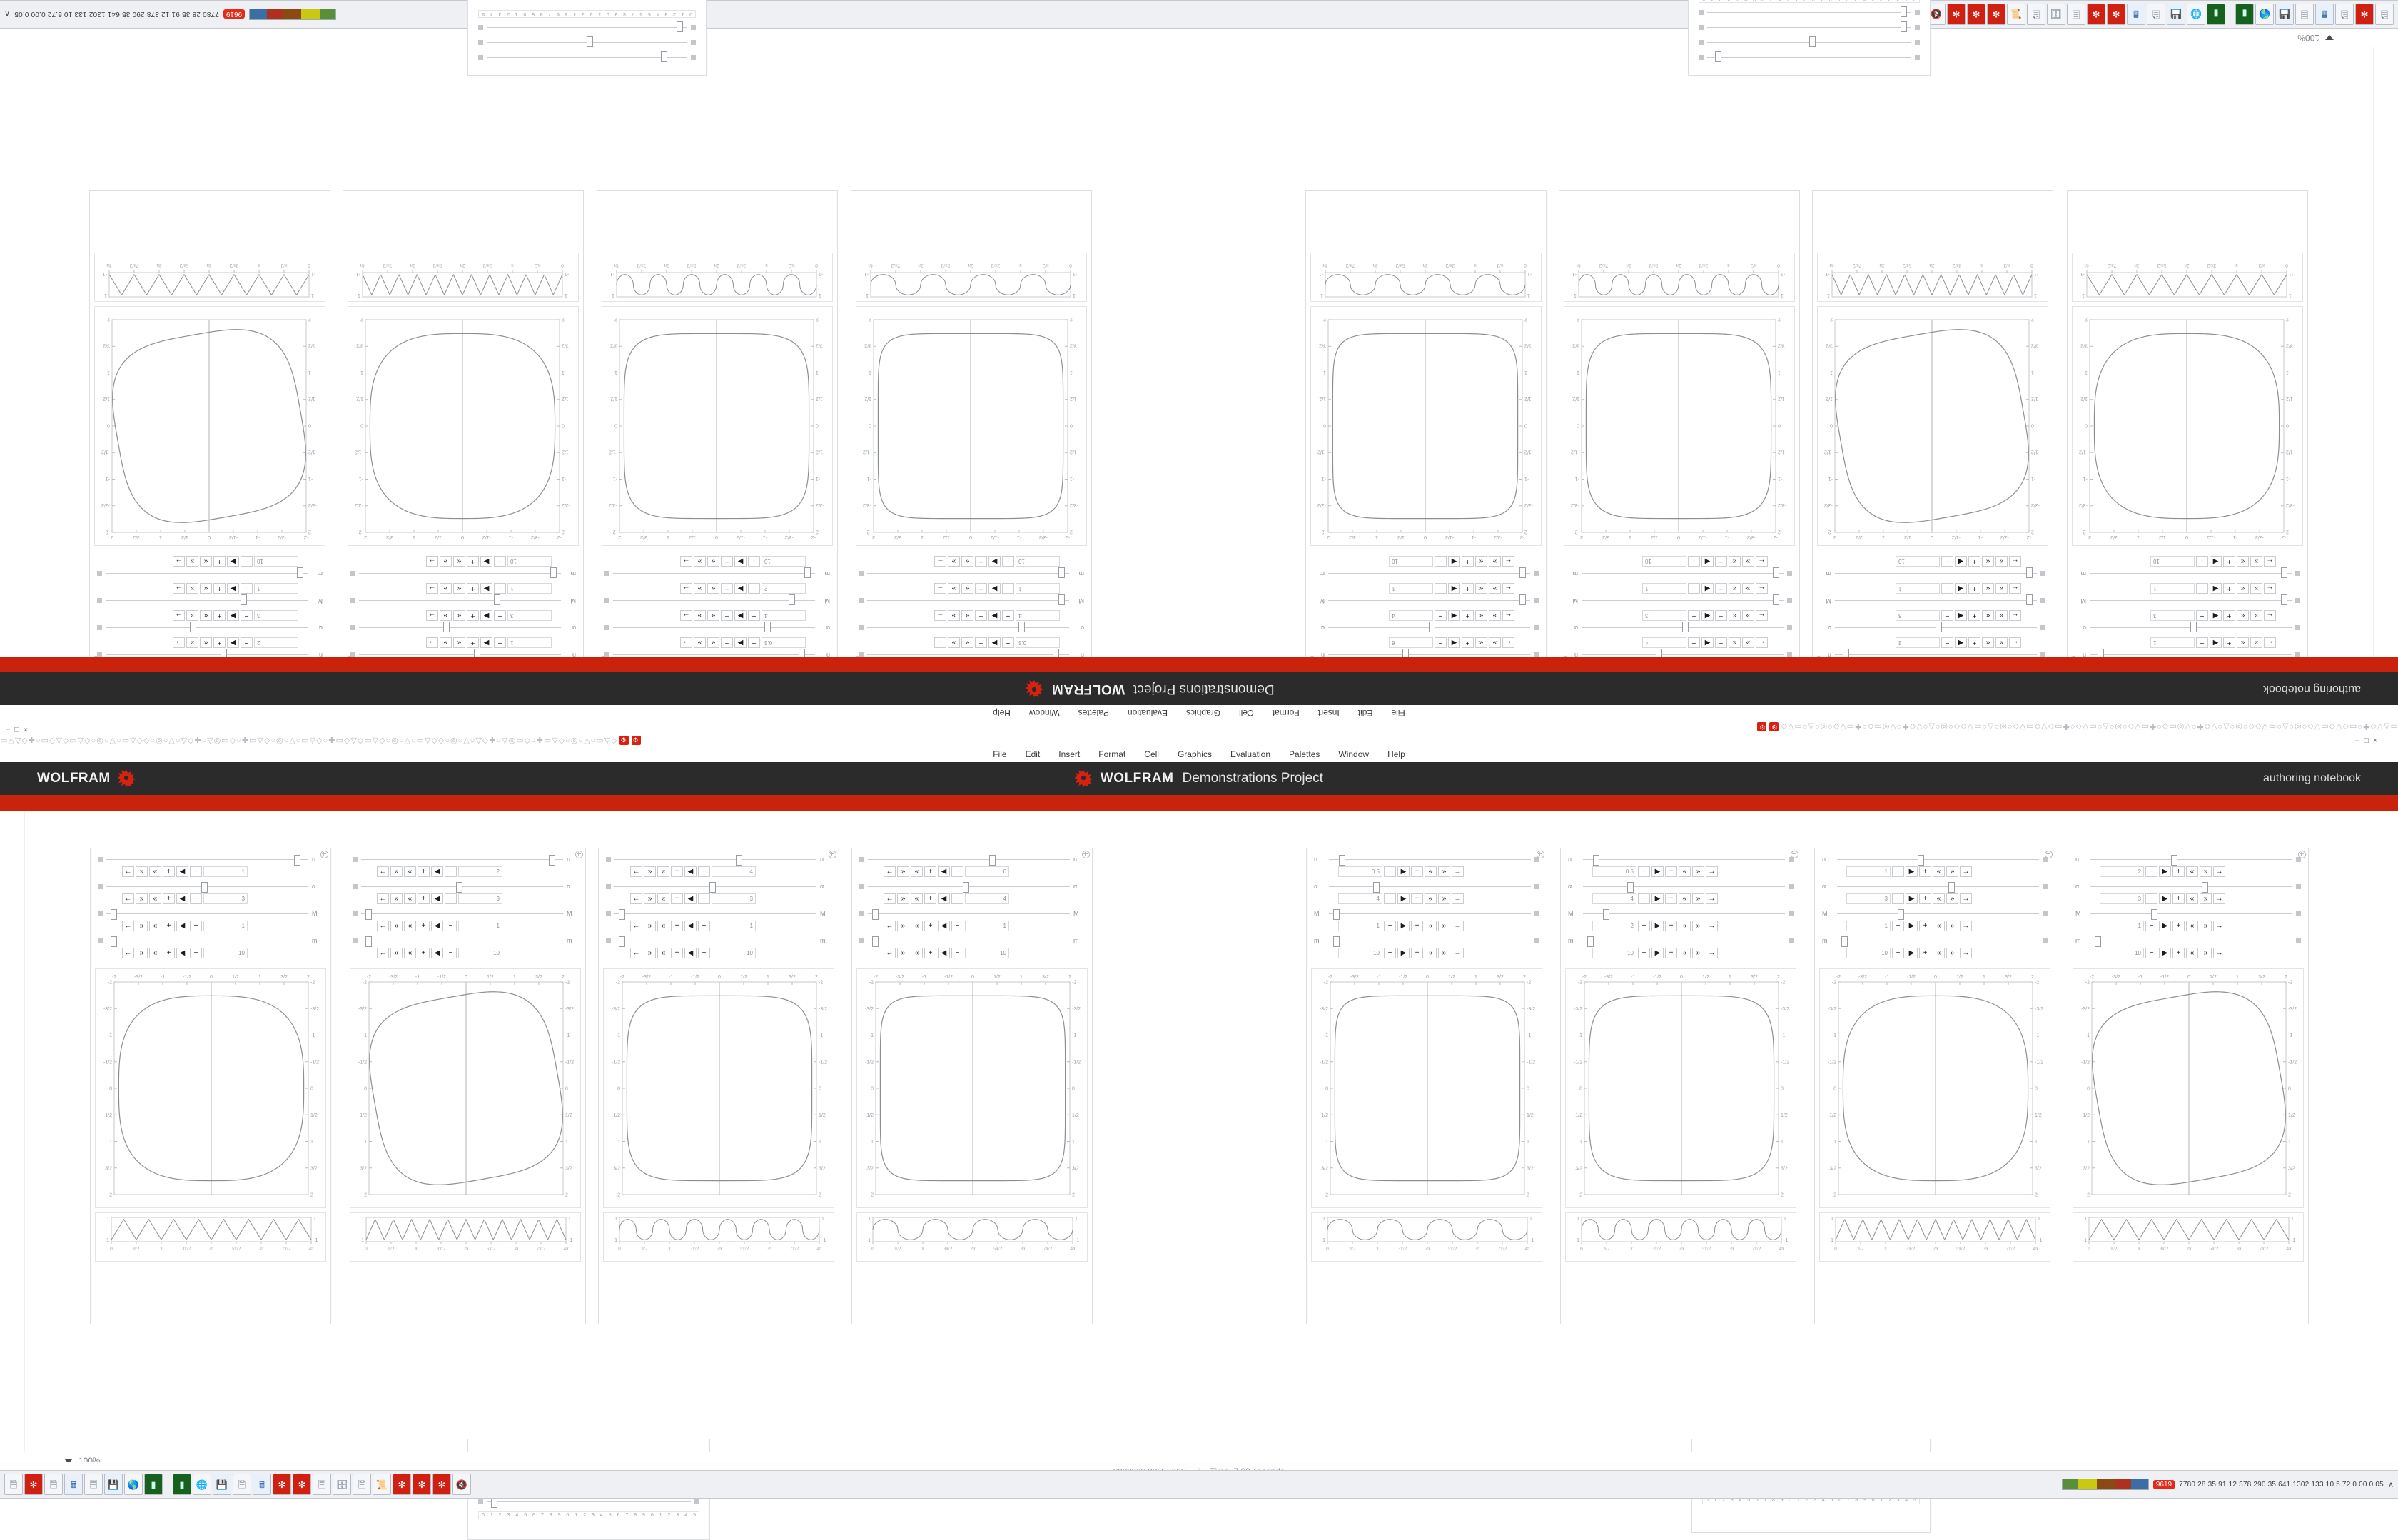 The height and width of the screenshot is (1540, 2398). I want to click on wolfram3-icon-b: ✻, so click(402, 1484).